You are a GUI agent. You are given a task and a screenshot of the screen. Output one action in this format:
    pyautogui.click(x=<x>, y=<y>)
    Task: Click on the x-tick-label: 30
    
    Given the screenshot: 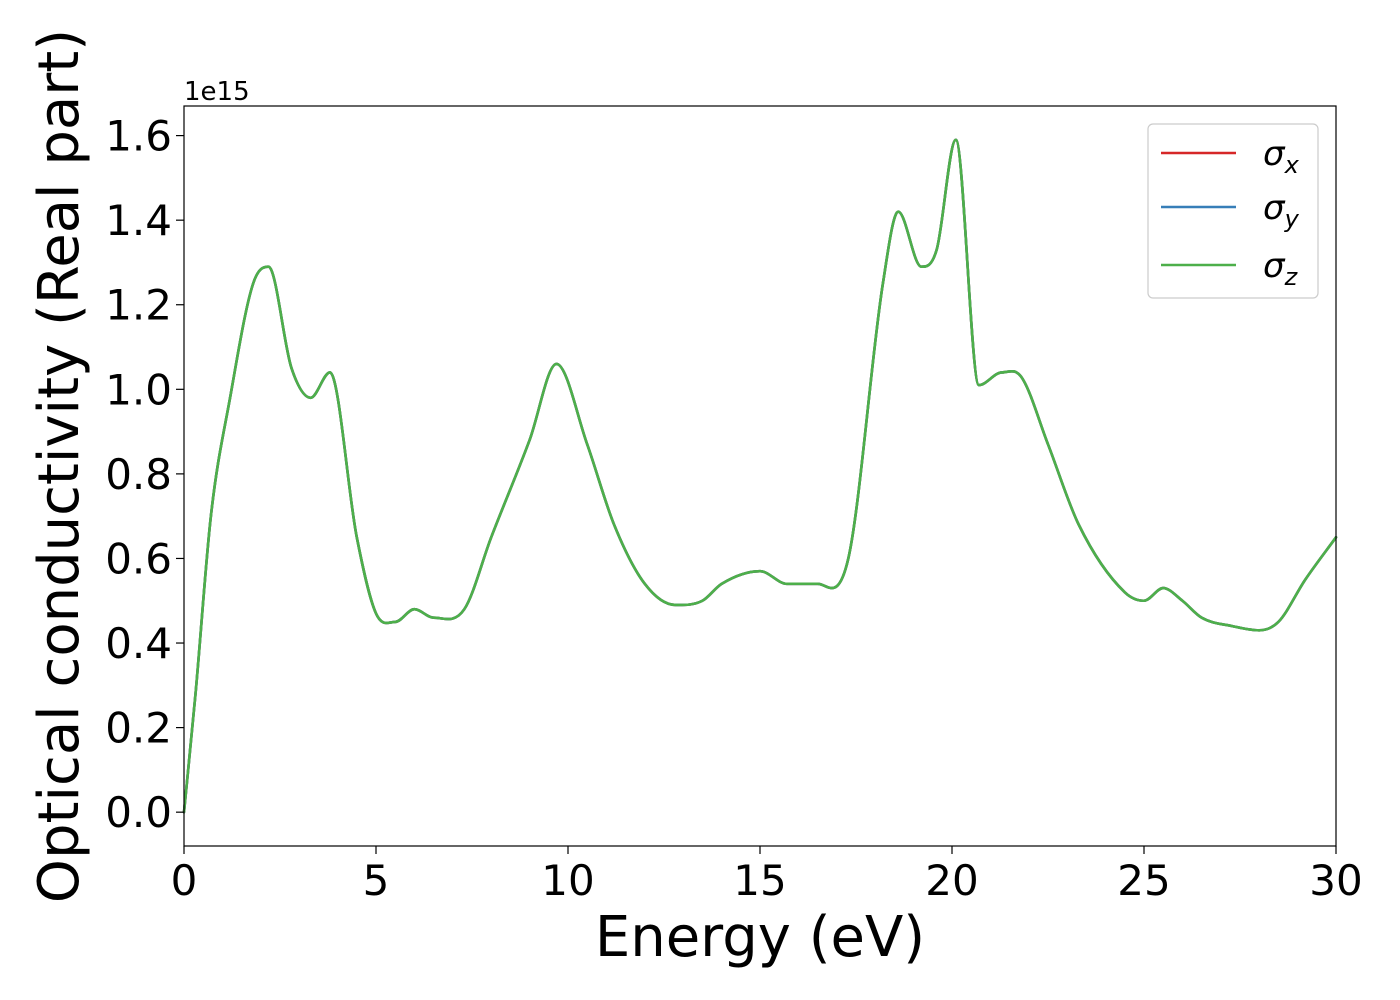 What is the action you would take?
    pyautogui.click(x=1335, y=880)
    